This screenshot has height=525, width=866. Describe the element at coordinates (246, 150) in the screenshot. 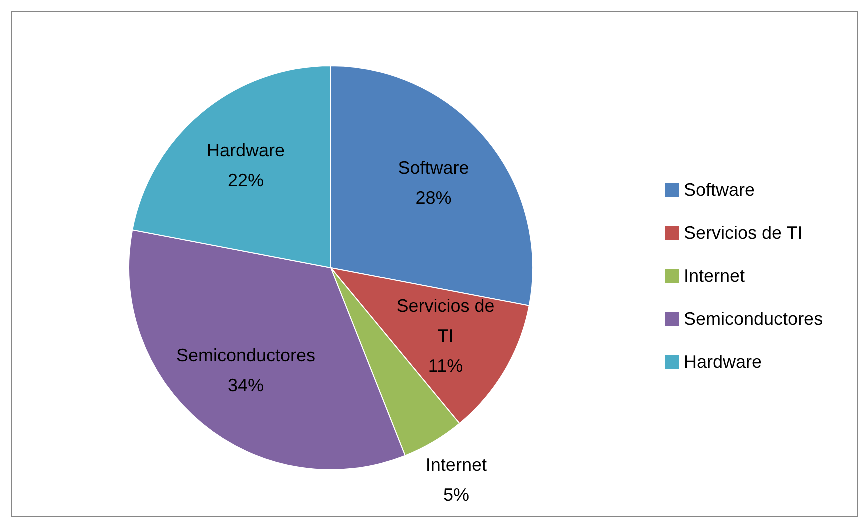

I see `slice-label: Hardware` at that location.